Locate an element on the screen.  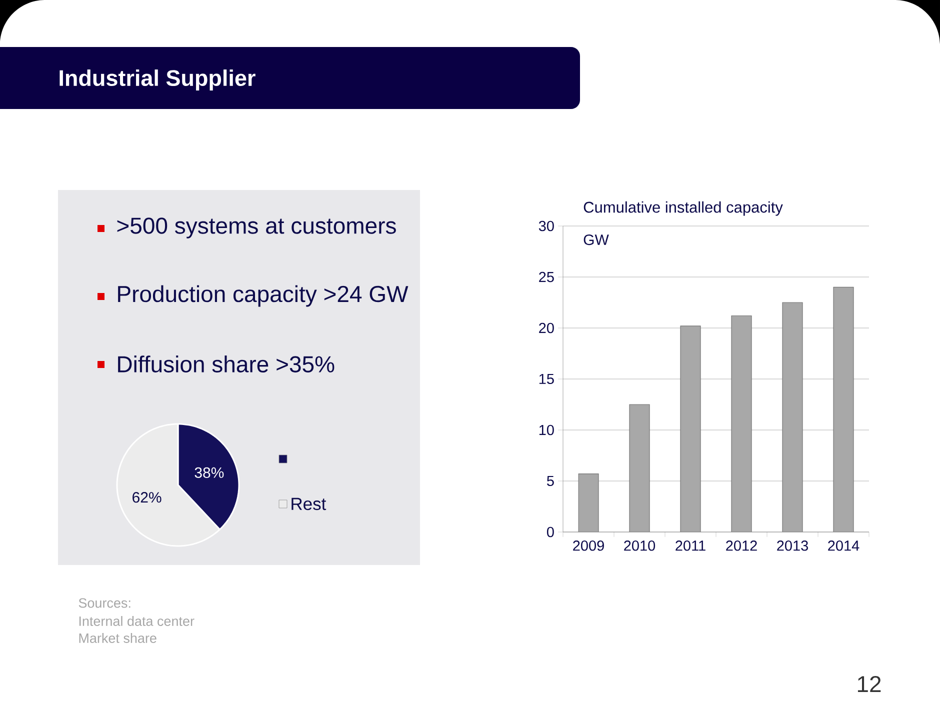
y-tick-label: 5 is located at coordinates (550, 481).